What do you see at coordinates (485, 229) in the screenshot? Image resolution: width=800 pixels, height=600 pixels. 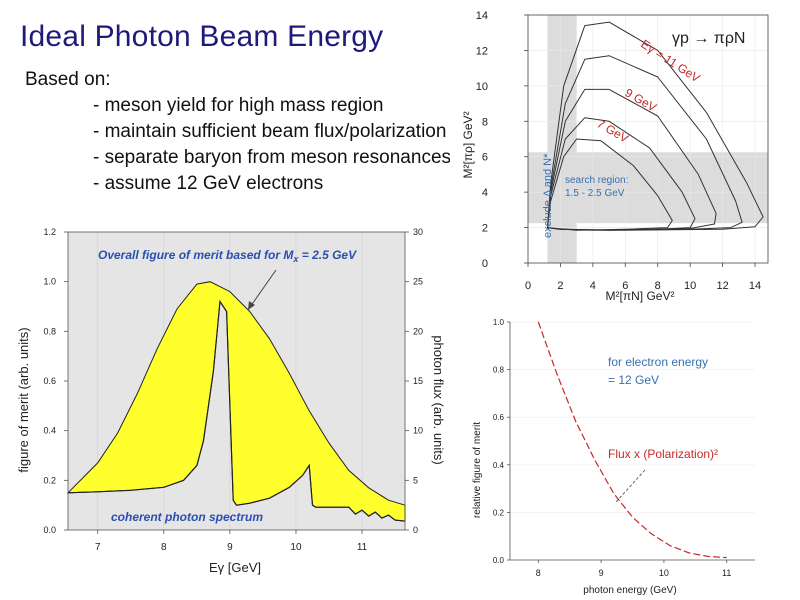 I see `dalitz-y-tick: 2` at bounding box center [485, 229].